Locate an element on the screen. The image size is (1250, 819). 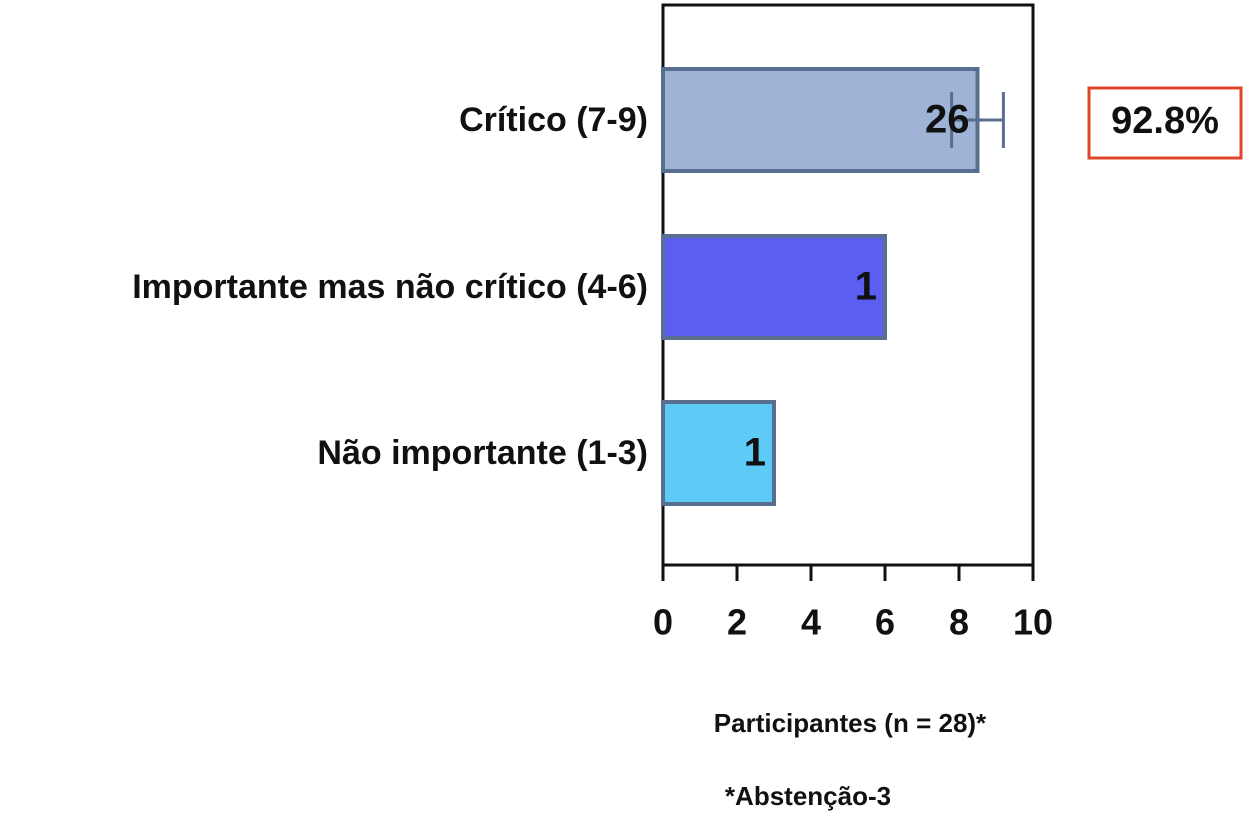
x-tick-label: 8 is located at coordinates (959, 622).